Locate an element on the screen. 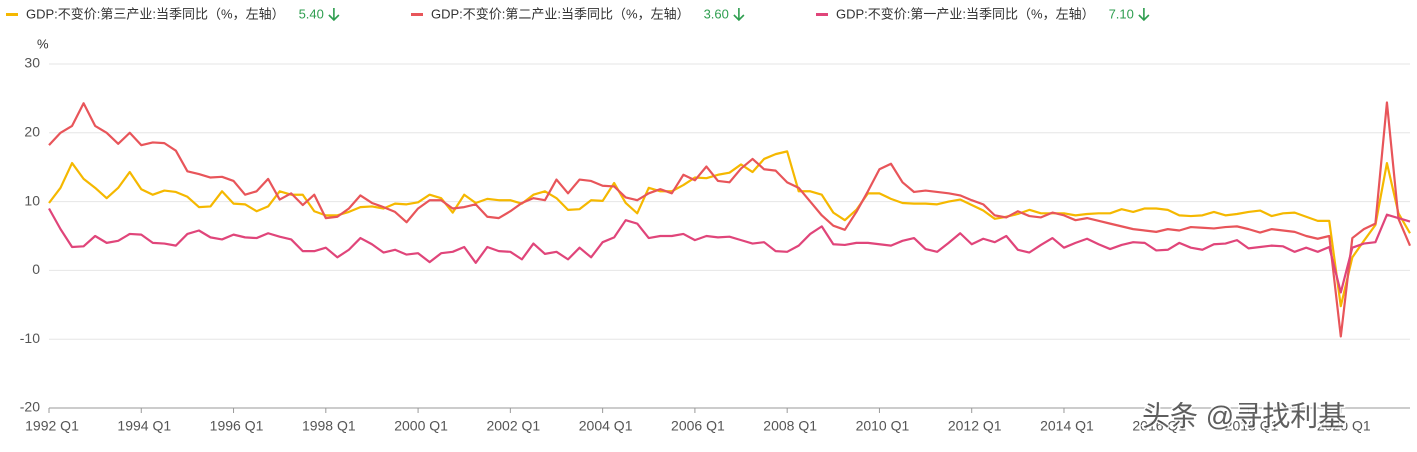 The height and width of the screenshot is (452, 1417). watermark: 头条 @寻找利基 is located at coordinates (1244, 415).